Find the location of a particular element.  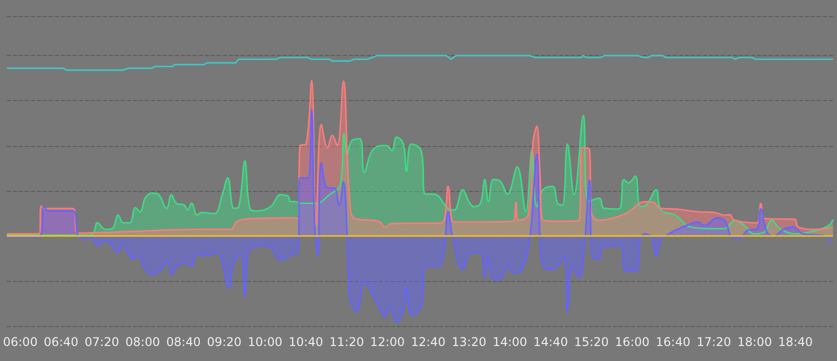

x-tick-label: 13:20 is located at coordinates (469, 342).